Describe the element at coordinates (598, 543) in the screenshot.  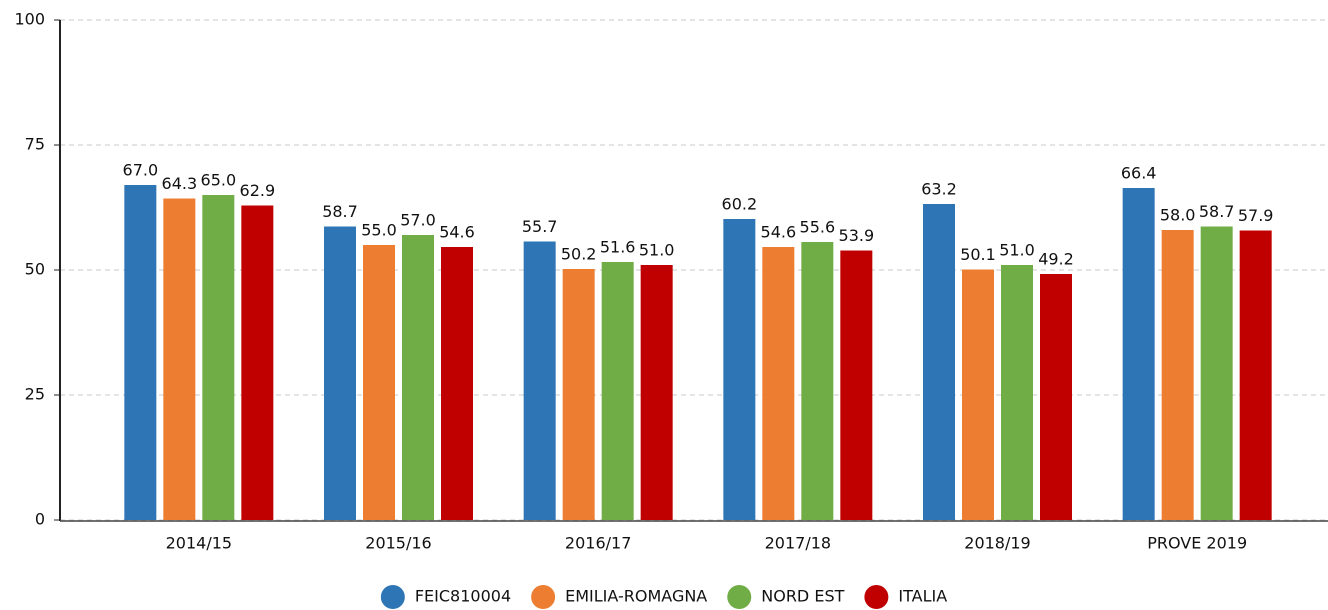
I see `x-tick-label: 2016/17` at that location.